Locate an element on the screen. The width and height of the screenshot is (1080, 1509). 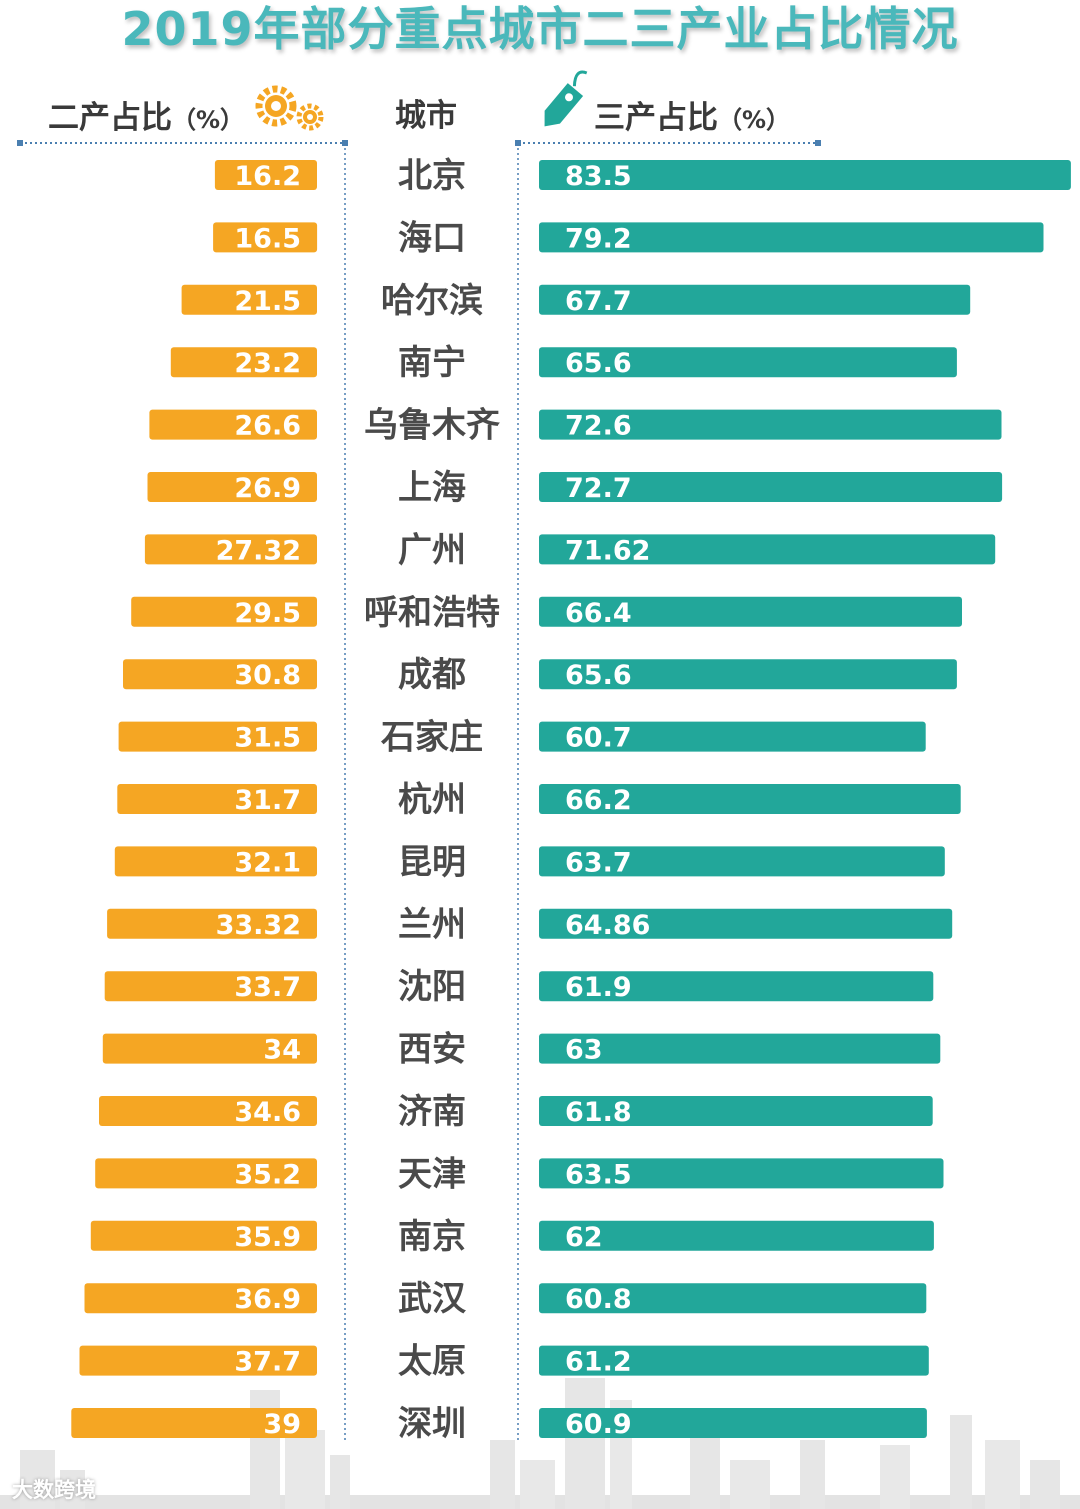
city-label: 深圳 is located at coordinates (432, 1424).